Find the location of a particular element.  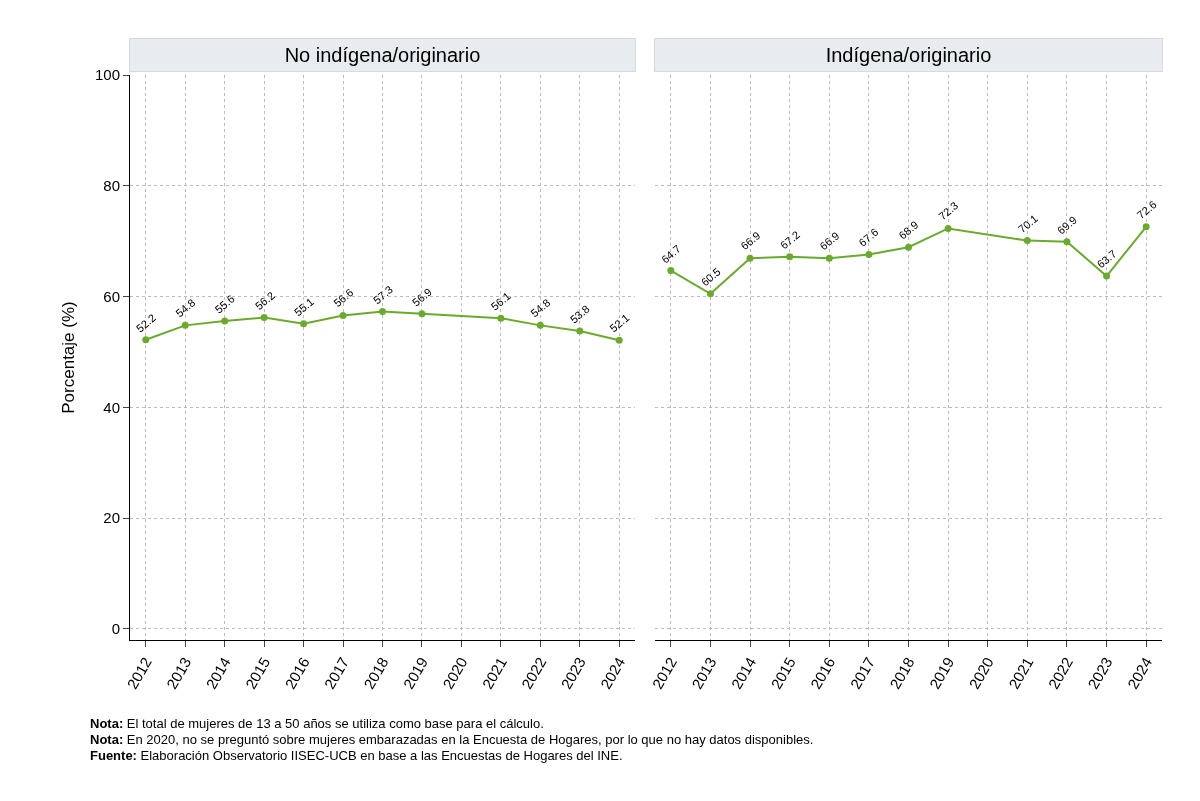

data-label: 68.9 is located at coordinates (908, 230).